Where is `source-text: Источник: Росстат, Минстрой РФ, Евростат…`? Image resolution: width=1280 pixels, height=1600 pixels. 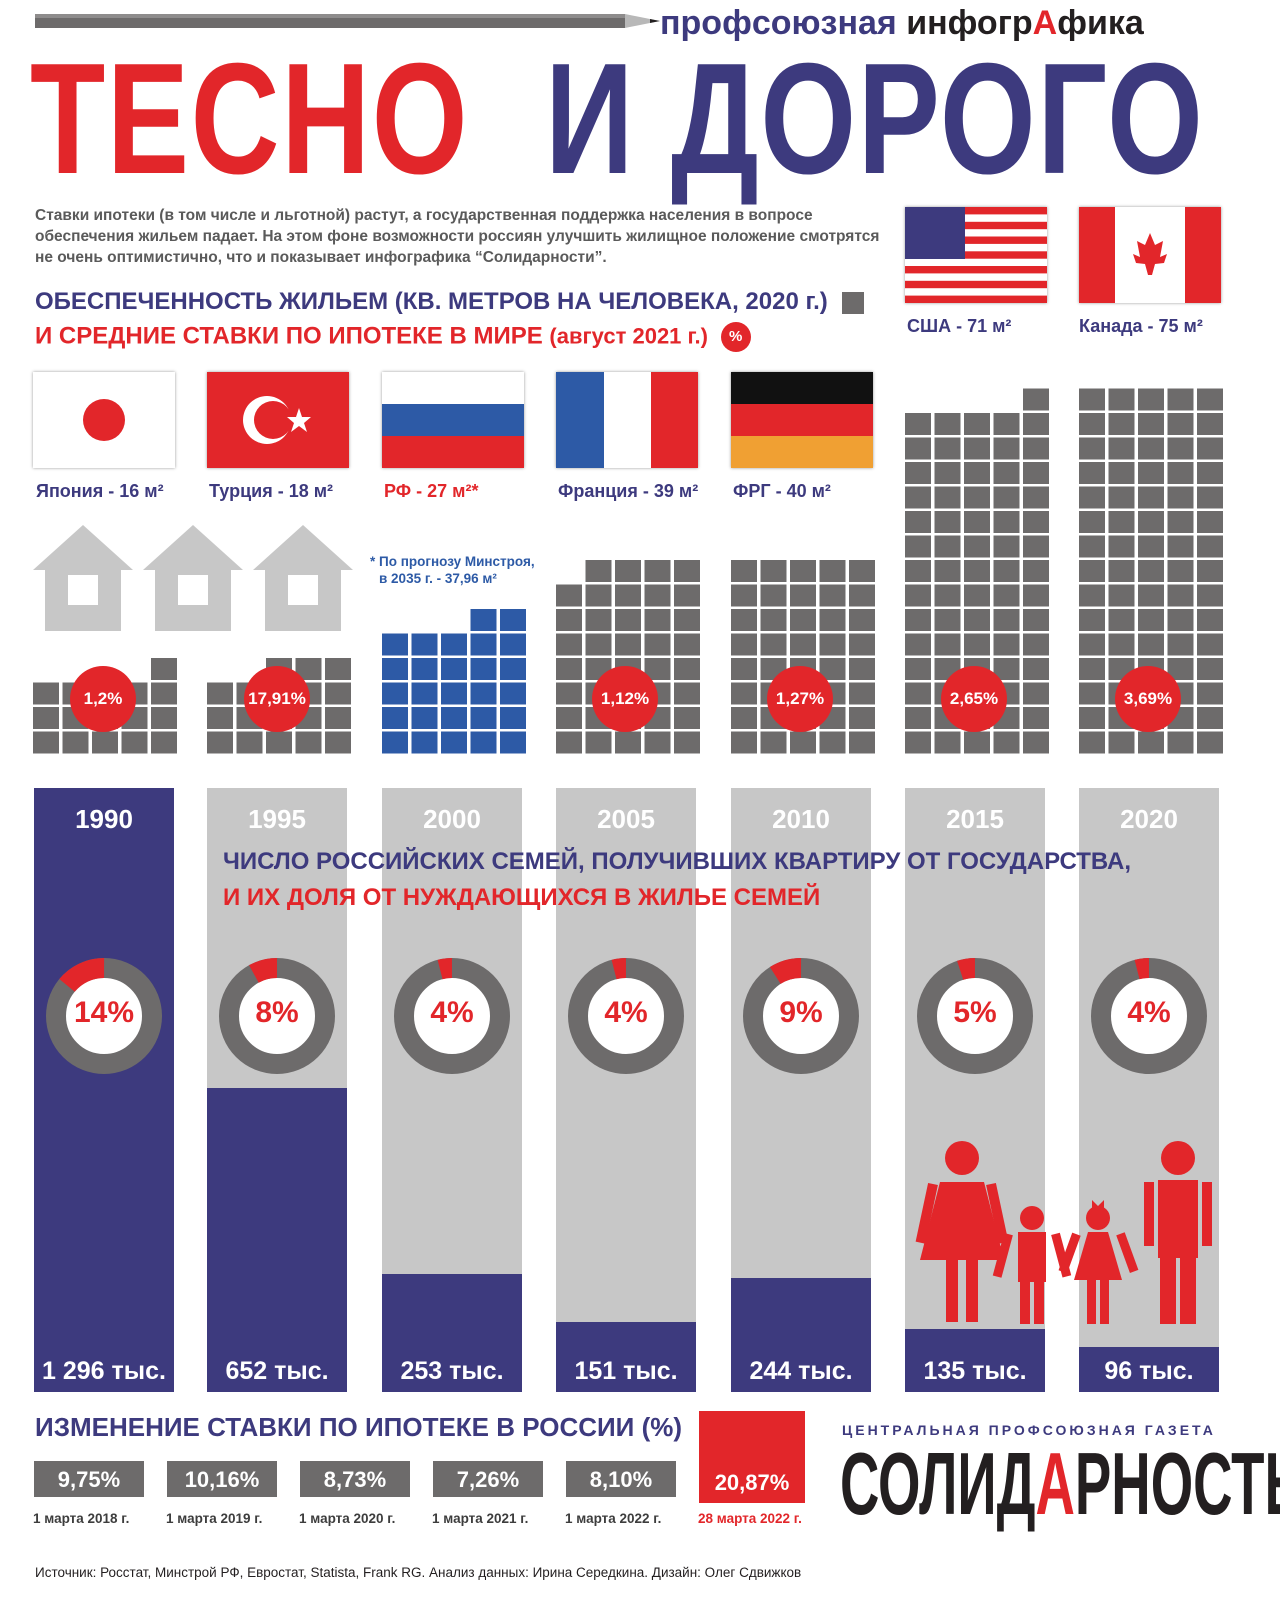
source-text: Источник: Росстат, Минстрой РФ, Евростат… is located at coordinates (418, 1572).